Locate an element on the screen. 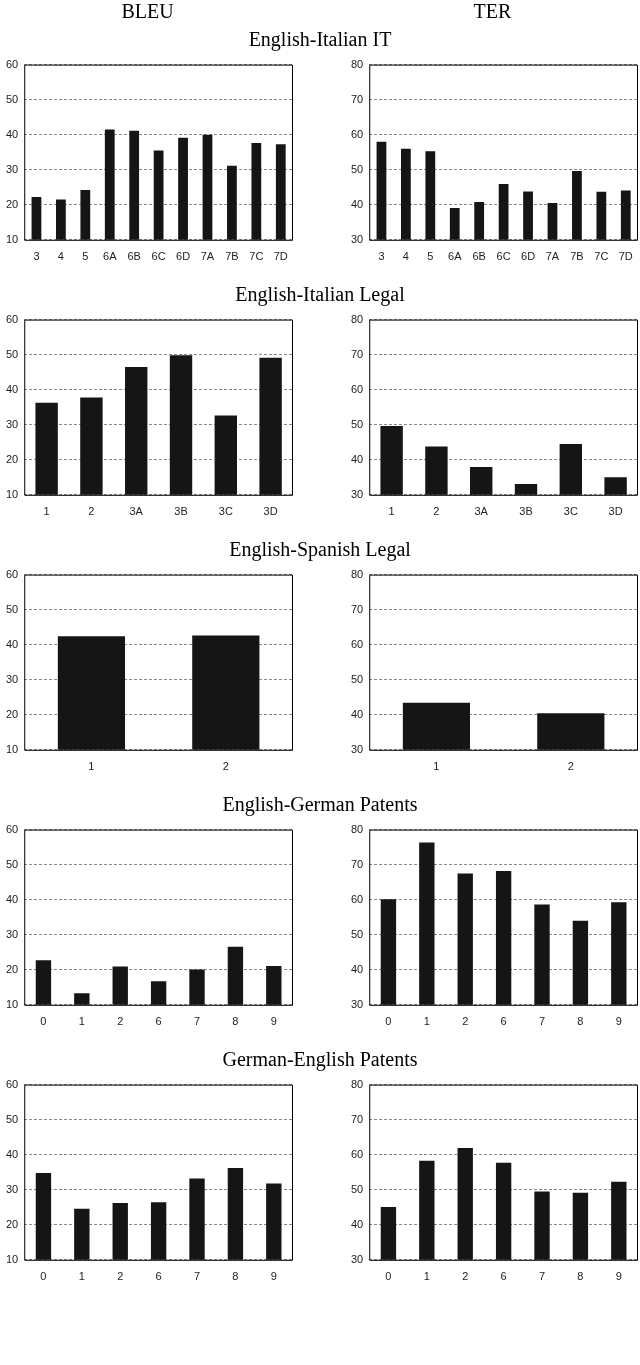 The width and height of the screenshot is (640, 1365). x-tick-label: 6C is located at coordinates (158, 256).